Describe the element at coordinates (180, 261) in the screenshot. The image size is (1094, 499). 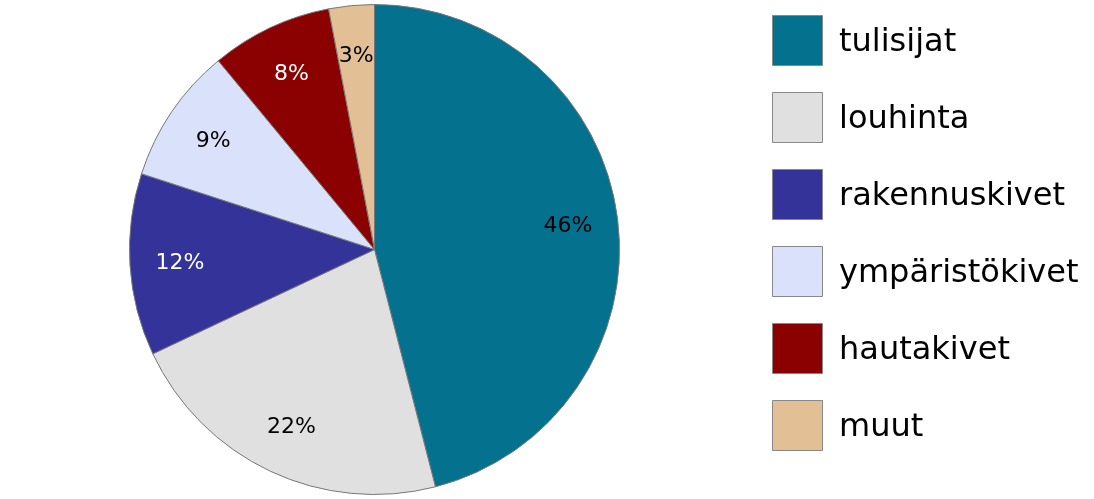
I see `data-label: 12%` at that location.